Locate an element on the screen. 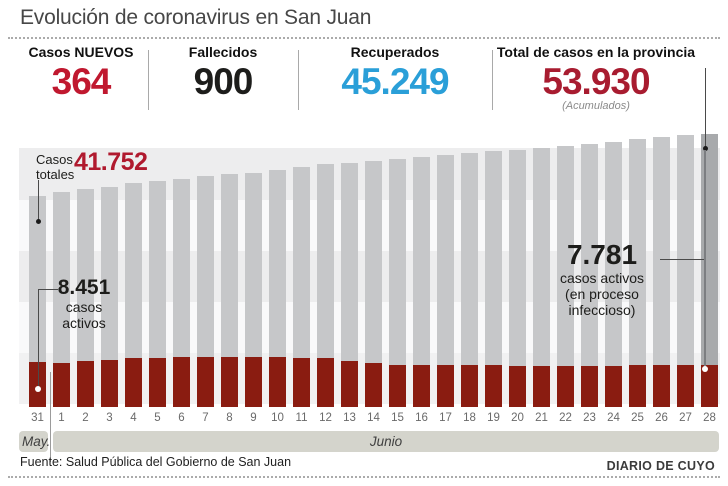  x-axis-tick: 28 is located at coordinates (709, 418).